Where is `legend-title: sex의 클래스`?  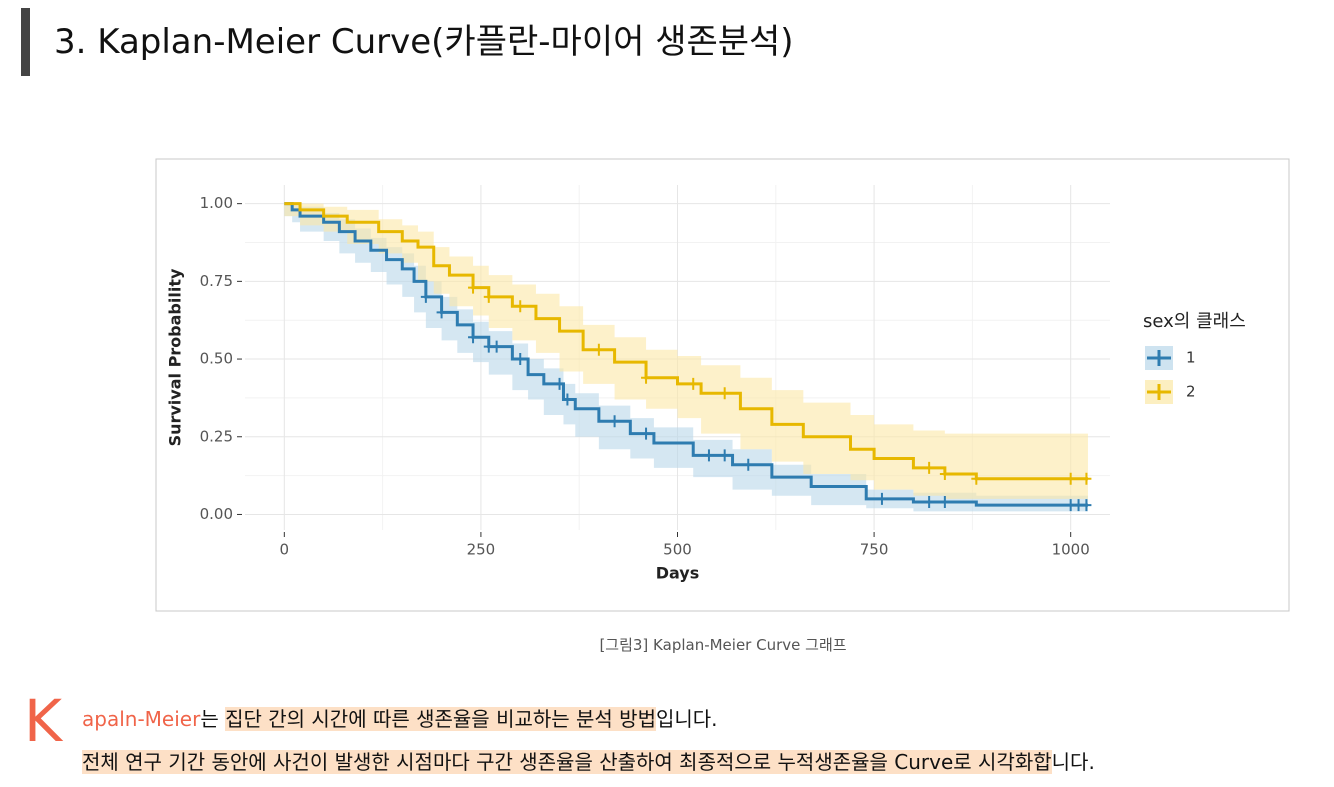 legend-title: sex의 클래스 is located at coordinates (1194, 321).